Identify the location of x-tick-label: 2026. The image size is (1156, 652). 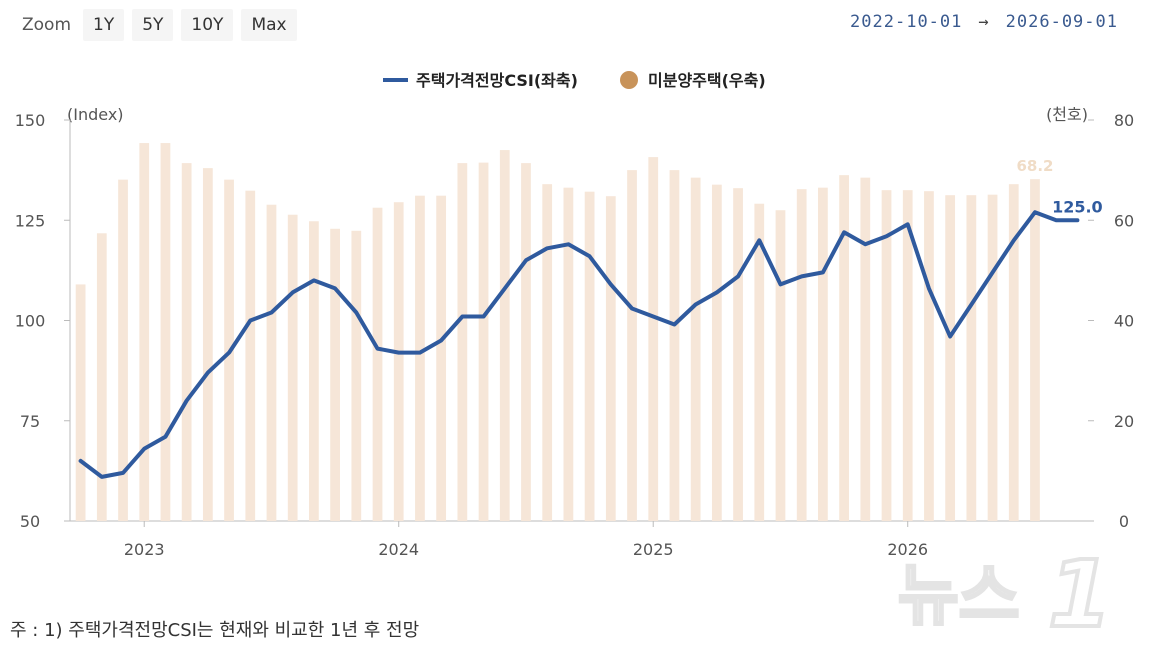
(907, 549).